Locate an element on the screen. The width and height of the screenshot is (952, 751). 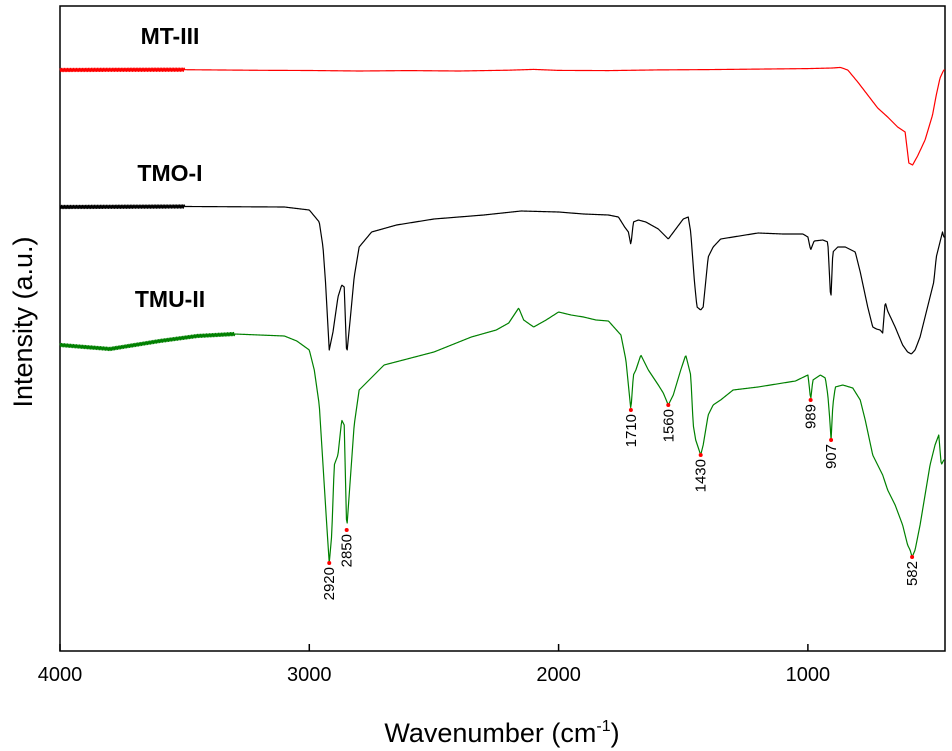
peak-label: 907 is located at coordinates (831, 456).